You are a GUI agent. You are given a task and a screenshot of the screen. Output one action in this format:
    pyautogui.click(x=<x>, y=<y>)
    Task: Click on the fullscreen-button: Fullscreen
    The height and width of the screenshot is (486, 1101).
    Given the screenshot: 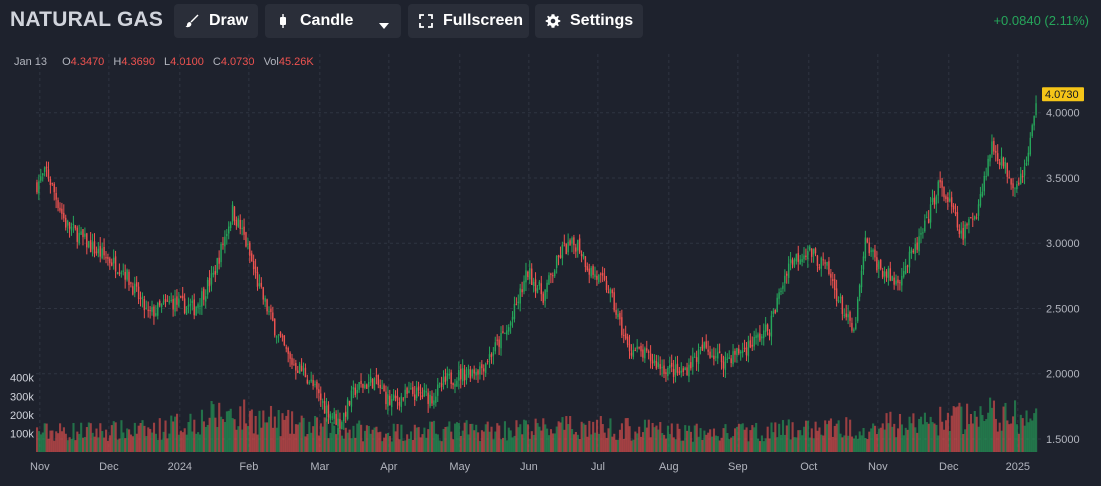 What is the action you would take?
    pyautogui.click(x=468, y=21)
    